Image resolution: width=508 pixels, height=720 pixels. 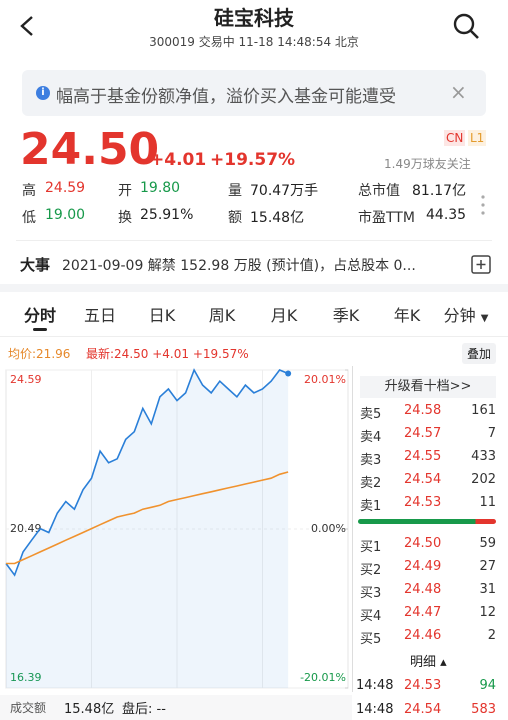 What do you see at coordinates (65, 188) in the screenshot?
I see `stat-value: 24.59` at bounding box center [65, 188].